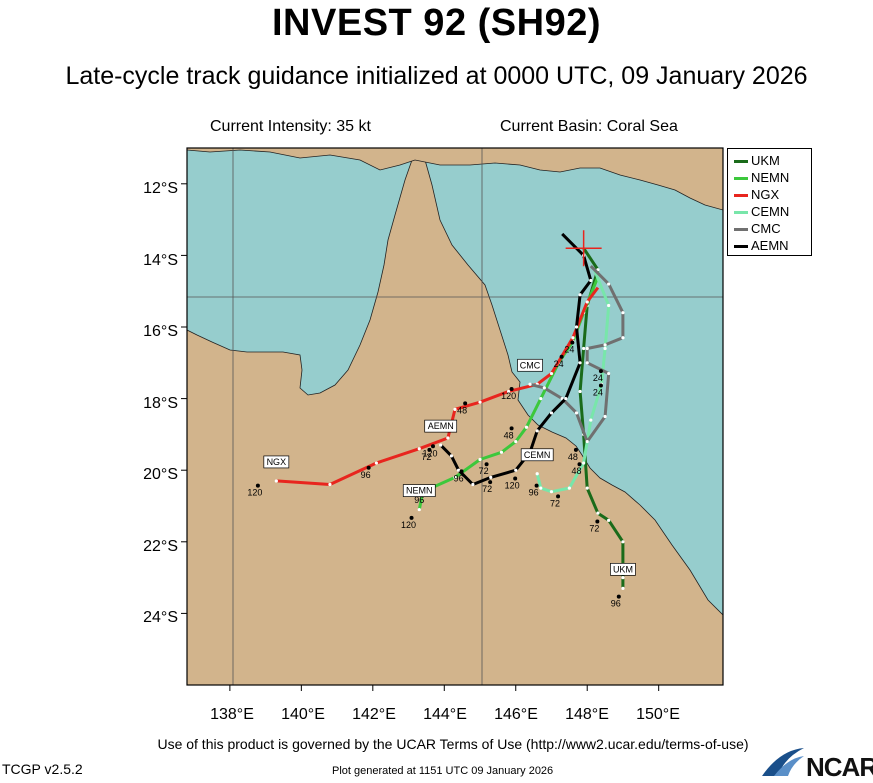 The width and height of the screenshot is (873, 783). I want to click on track-end-label-ngx: NGX, so click(277, 462).